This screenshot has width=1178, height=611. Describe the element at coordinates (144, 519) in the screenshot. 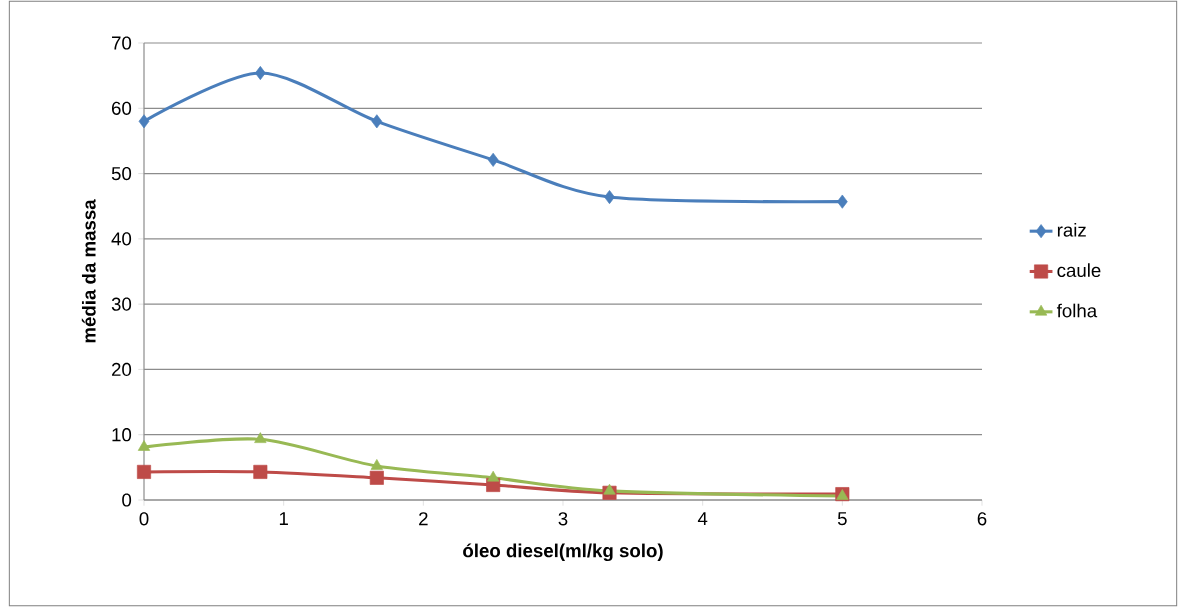

I see `x-tick-label: 0` at that location.